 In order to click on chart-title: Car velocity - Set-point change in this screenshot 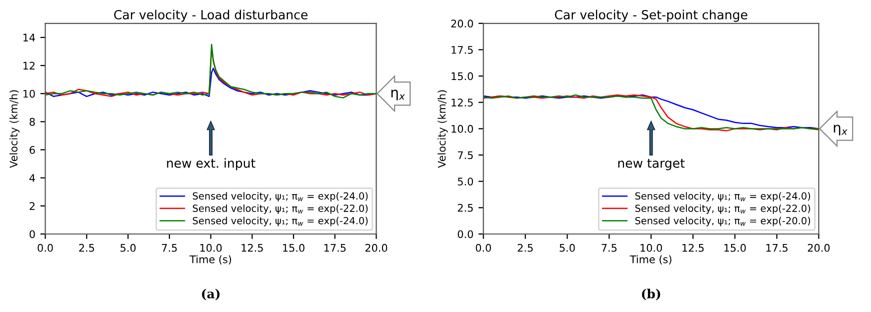, I will do `click(651, 16)`.